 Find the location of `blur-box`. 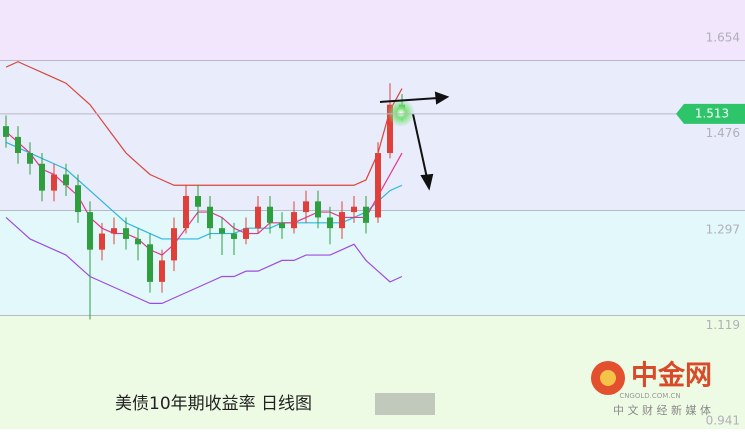

blur-box is located at coordinates (405, 404).